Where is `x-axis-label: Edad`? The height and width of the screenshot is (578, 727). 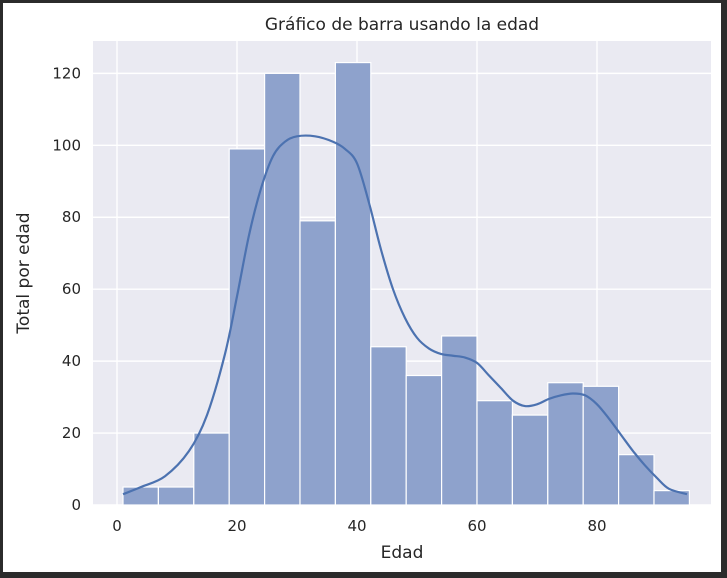
x-axis-label: Edad is located at coordinates (402, 553).